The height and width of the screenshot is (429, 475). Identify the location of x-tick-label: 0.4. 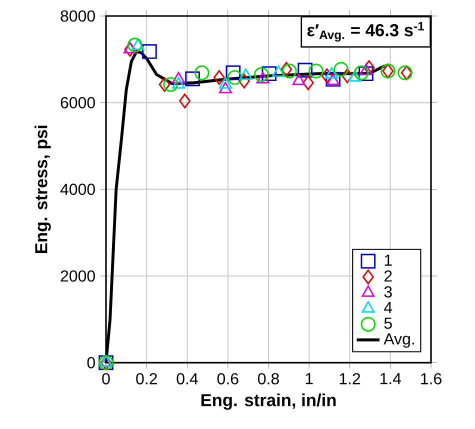
(187, 378).